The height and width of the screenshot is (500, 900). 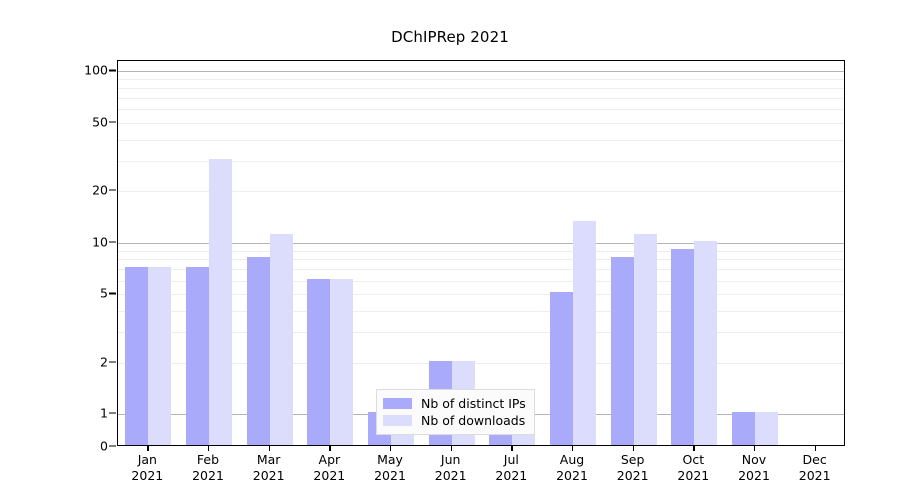 What do you see at coordinates (511, 459) in the screenshot?
I see `x-axis-tick-month: Jul` at bounding box center [511, 459].